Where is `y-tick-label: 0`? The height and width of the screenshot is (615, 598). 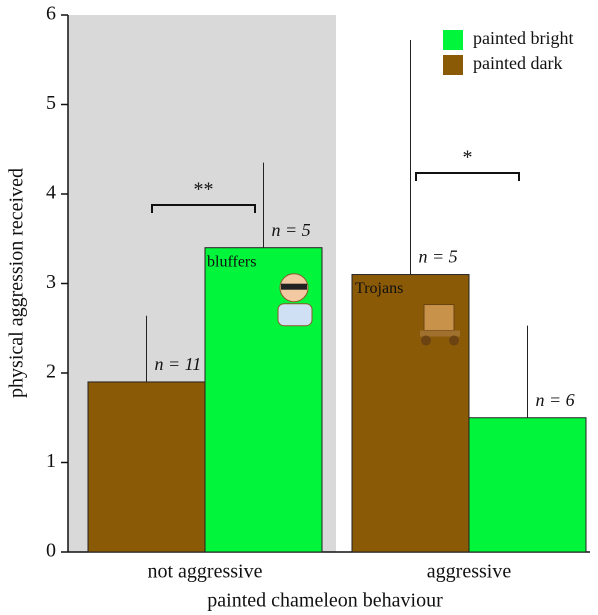 y-tick-label: 0 is located at coordinates (51, 551).